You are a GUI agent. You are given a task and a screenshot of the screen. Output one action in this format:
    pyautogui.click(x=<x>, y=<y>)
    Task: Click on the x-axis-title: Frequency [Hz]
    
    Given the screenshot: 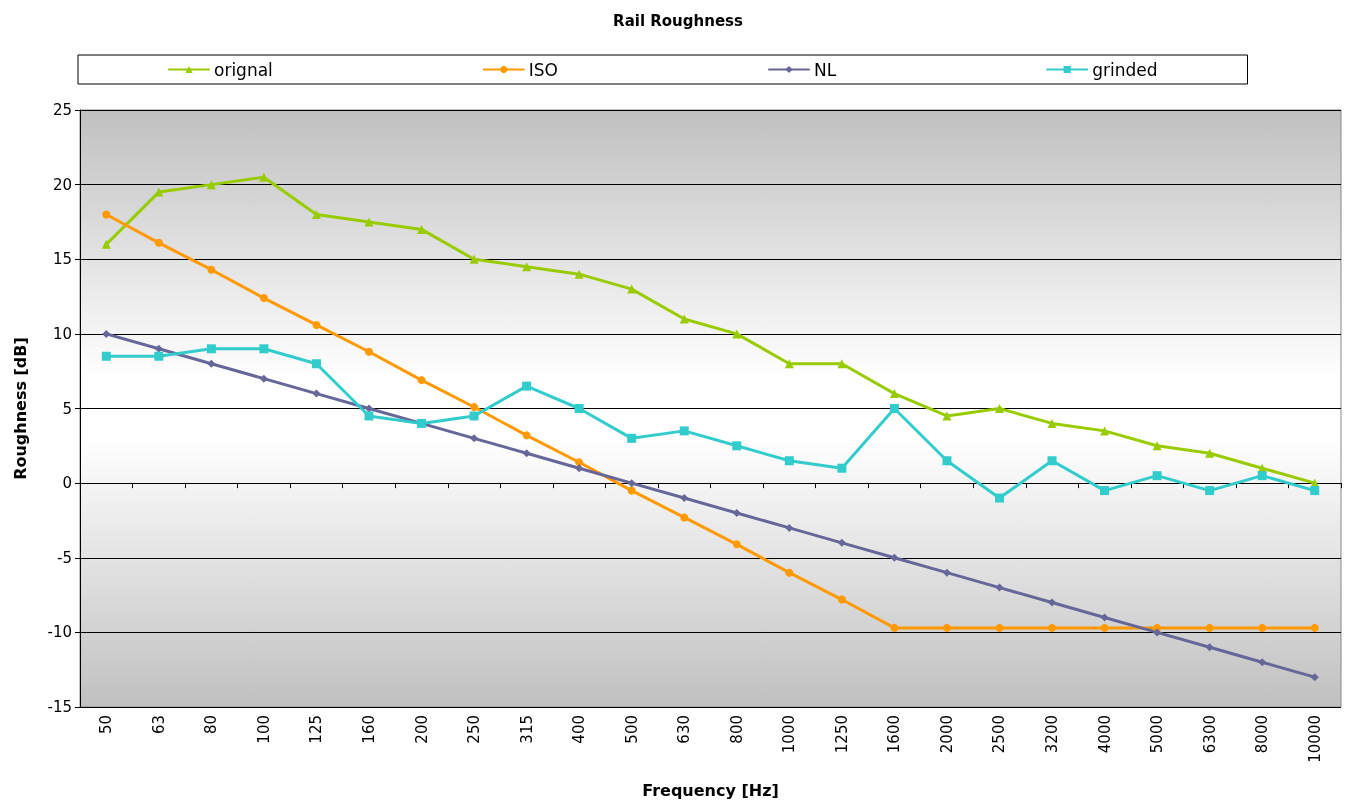 What is the action you would take?
    pyautogui.click(x=710, y=790)
    